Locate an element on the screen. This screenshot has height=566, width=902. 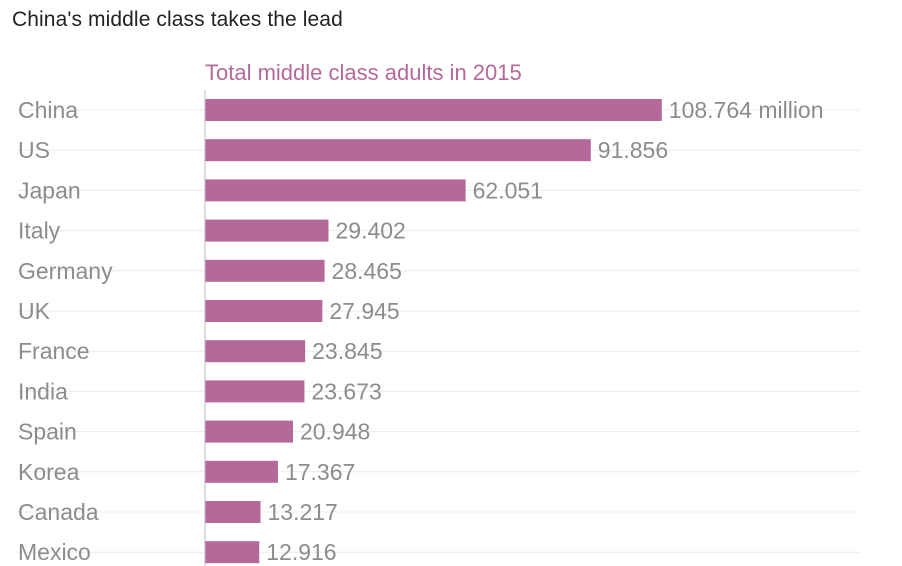
bar-us is located at coordinates (398, 150).